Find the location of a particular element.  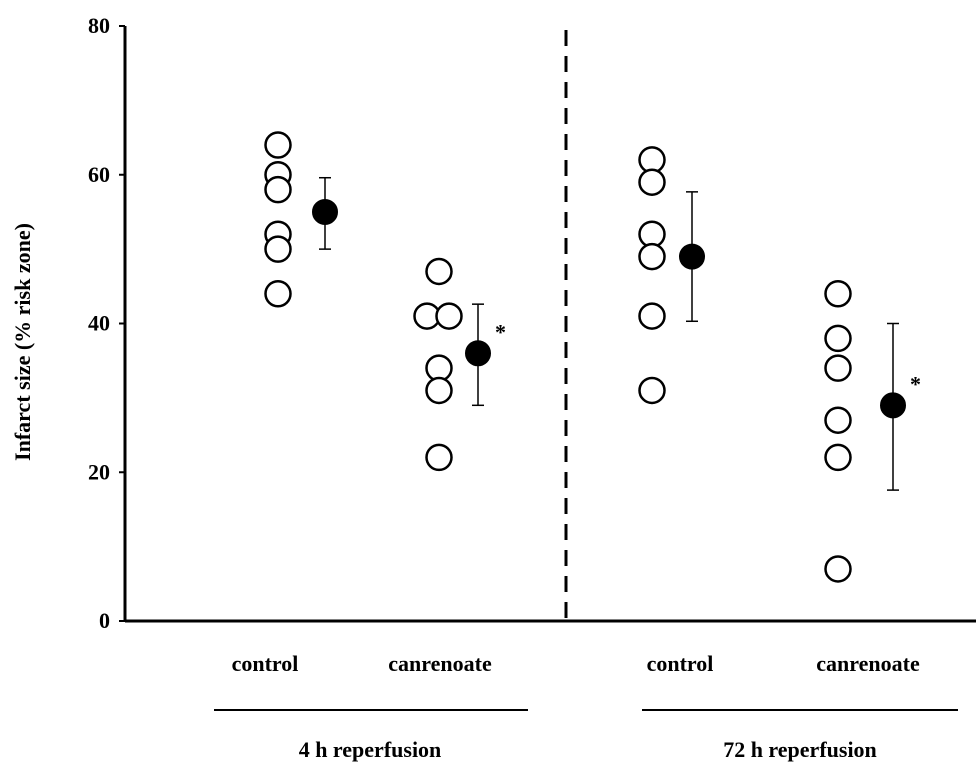

group-label: 4 h reperfusion is located at coordinates (370, 749).